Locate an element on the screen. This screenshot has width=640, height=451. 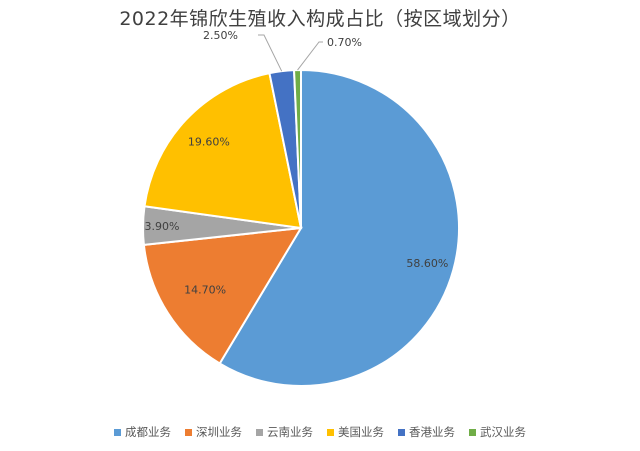
legend-item-0: 成都业务 is located at coordinates (142, 432).